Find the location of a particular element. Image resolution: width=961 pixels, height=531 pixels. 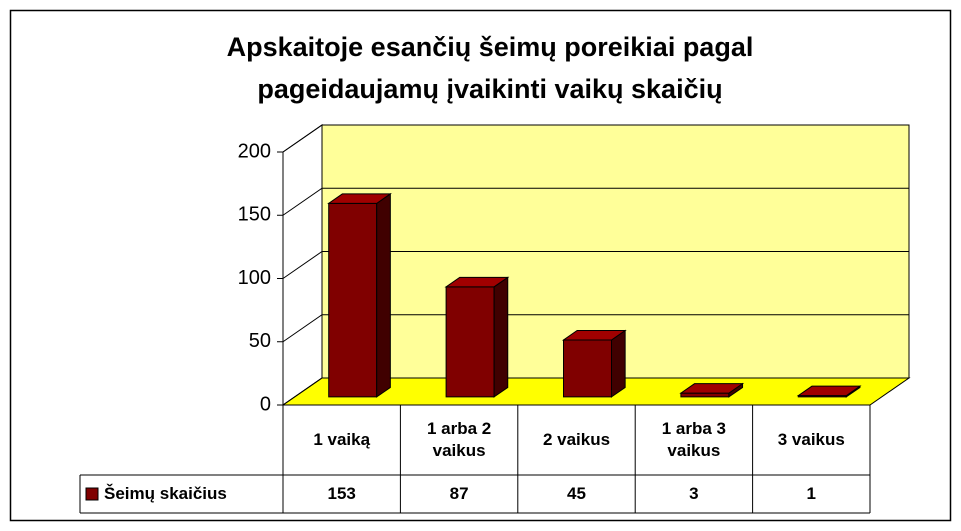

data-label: 153 is located at coordinates (341, 493).